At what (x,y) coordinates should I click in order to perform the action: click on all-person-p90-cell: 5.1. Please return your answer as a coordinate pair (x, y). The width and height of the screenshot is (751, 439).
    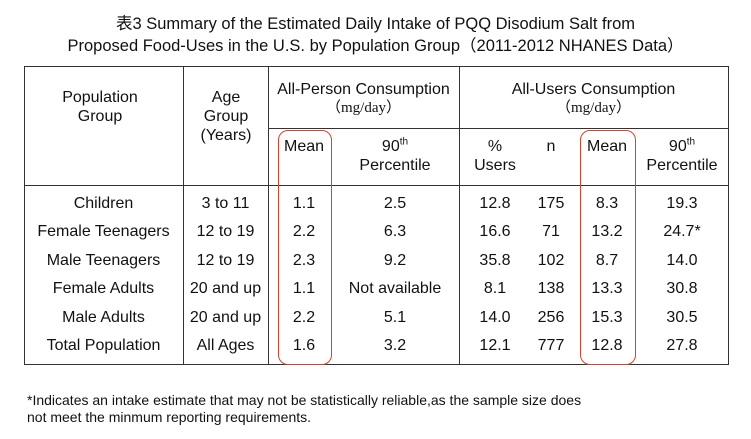
    Looking at the image, I should click on (395, 317).